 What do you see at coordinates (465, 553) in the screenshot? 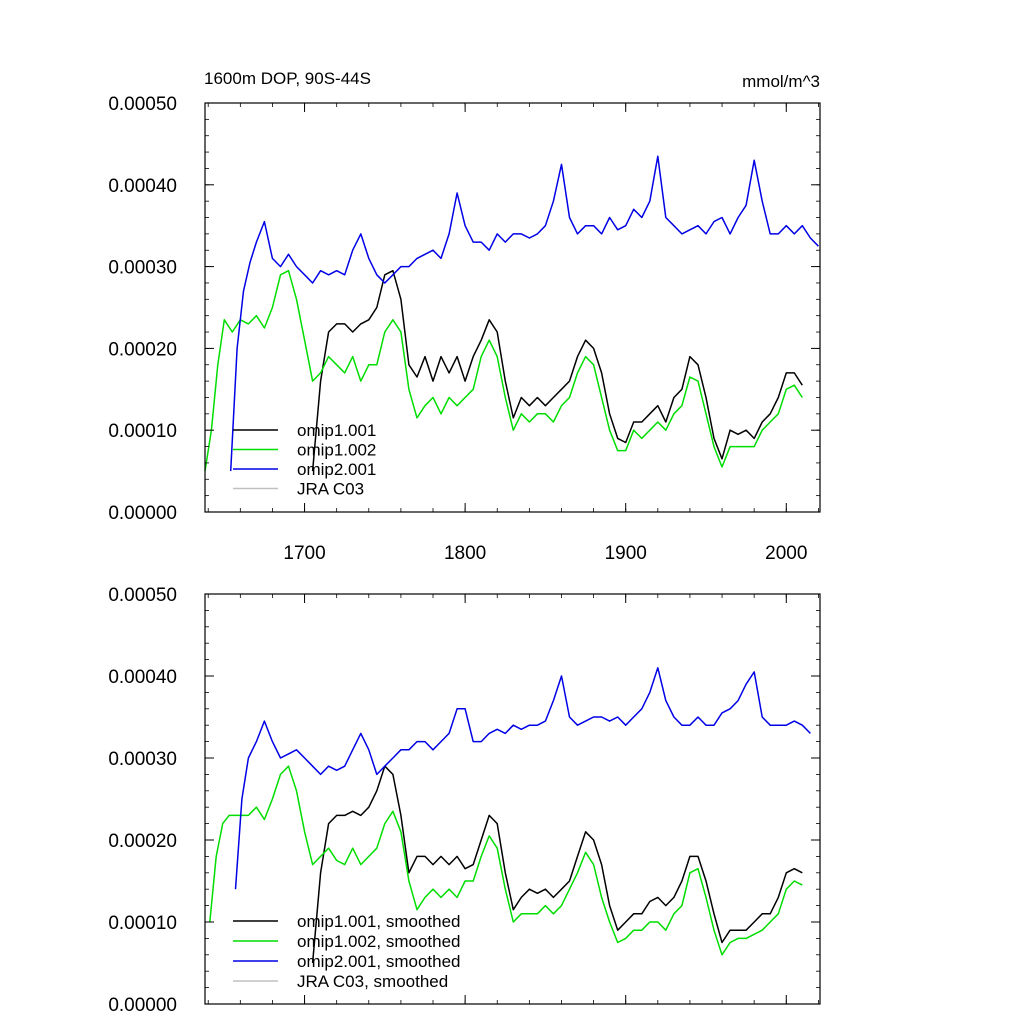
I see `x-tick-label: 1800` at bounding box center [465, 553].